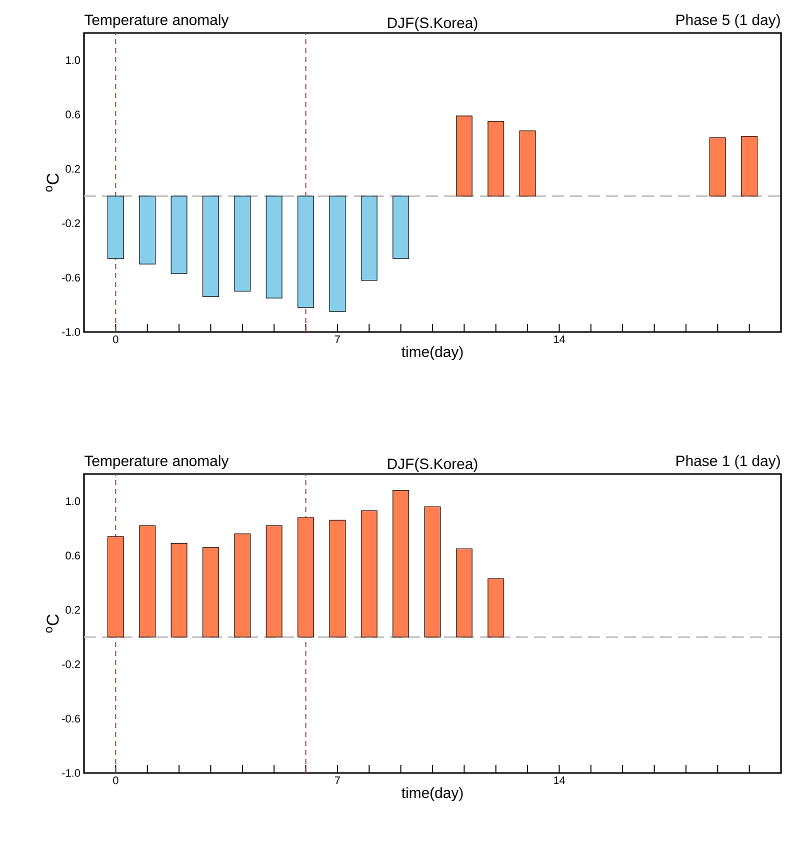 The image size is (798, 844). What do you see at coordinates (728, 462) in the screenshot?
I see `text: Phase 1 (1 day)` at bounding box center [728, 462].